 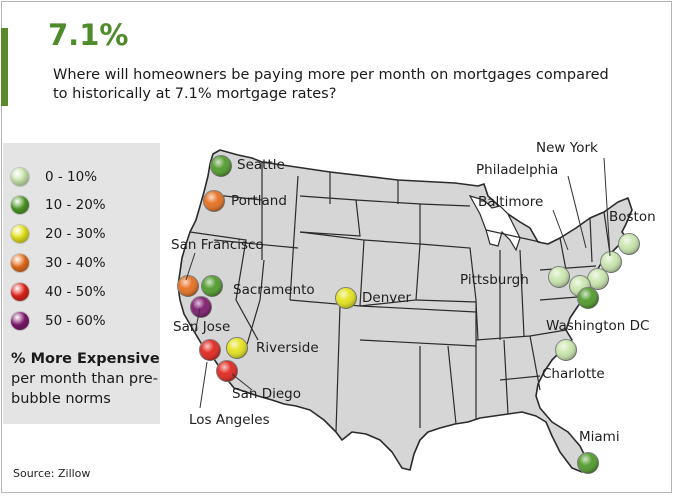 What do you see at coordinates (217, 245) in the screenshot?
I see `label-san-francisco: San Francisco` at bounding box center [217, 245].